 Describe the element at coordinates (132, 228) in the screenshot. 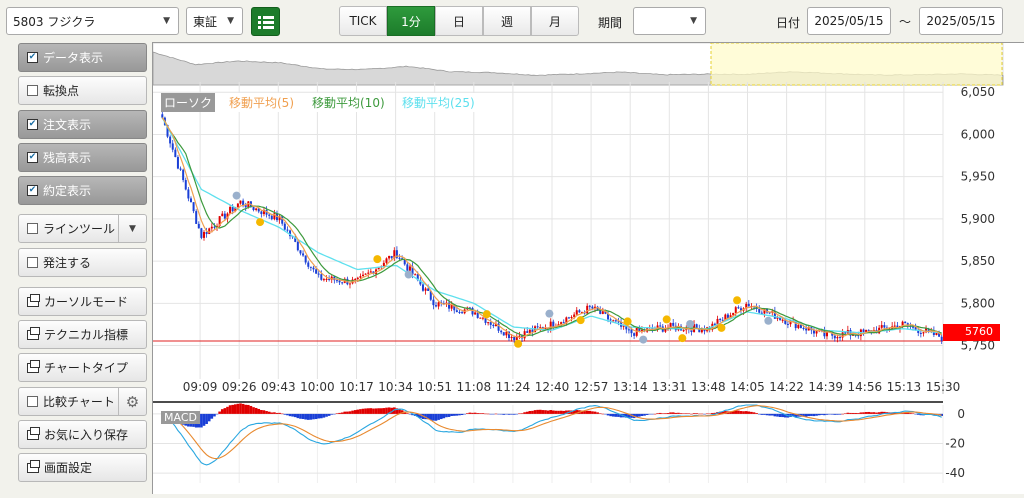

I see `line-tool-dropdown-icon: ▼` at that location.